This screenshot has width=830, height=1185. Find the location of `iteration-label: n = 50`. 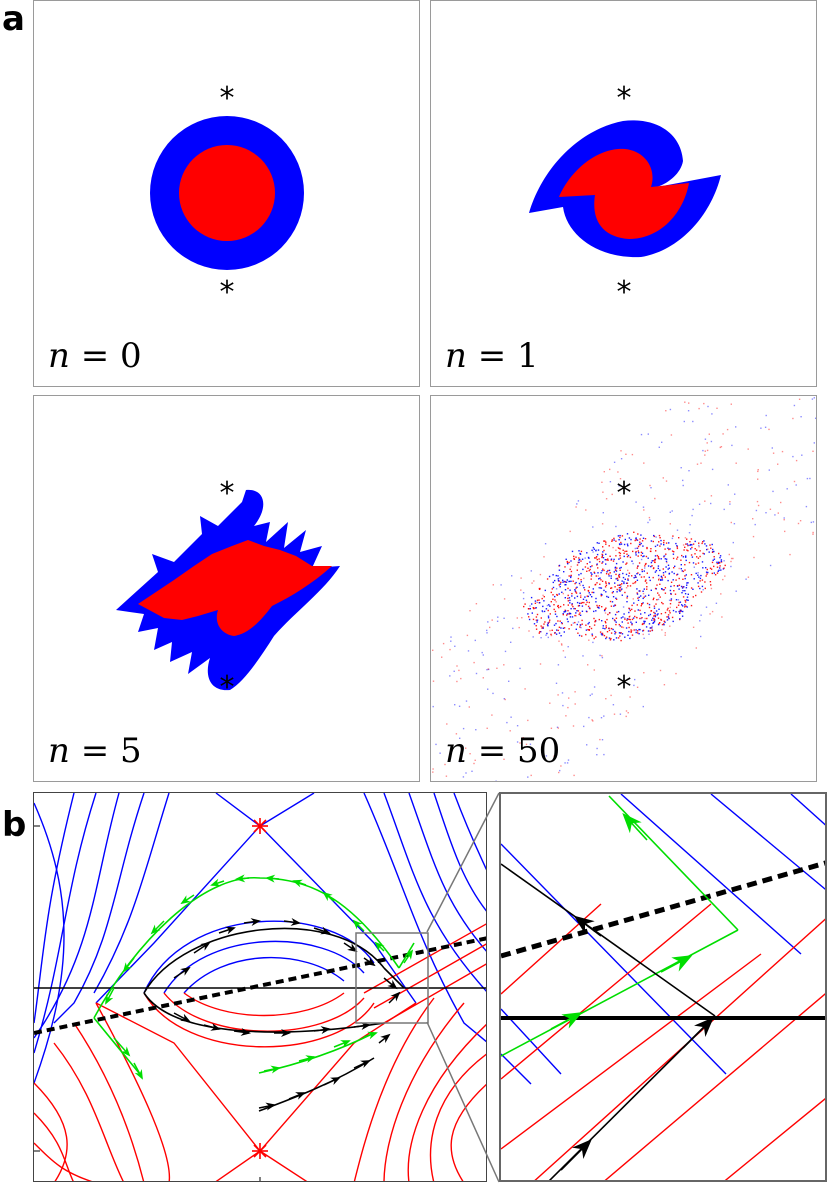

iteration-label: n = 50 is located at coordinates (503, 751).